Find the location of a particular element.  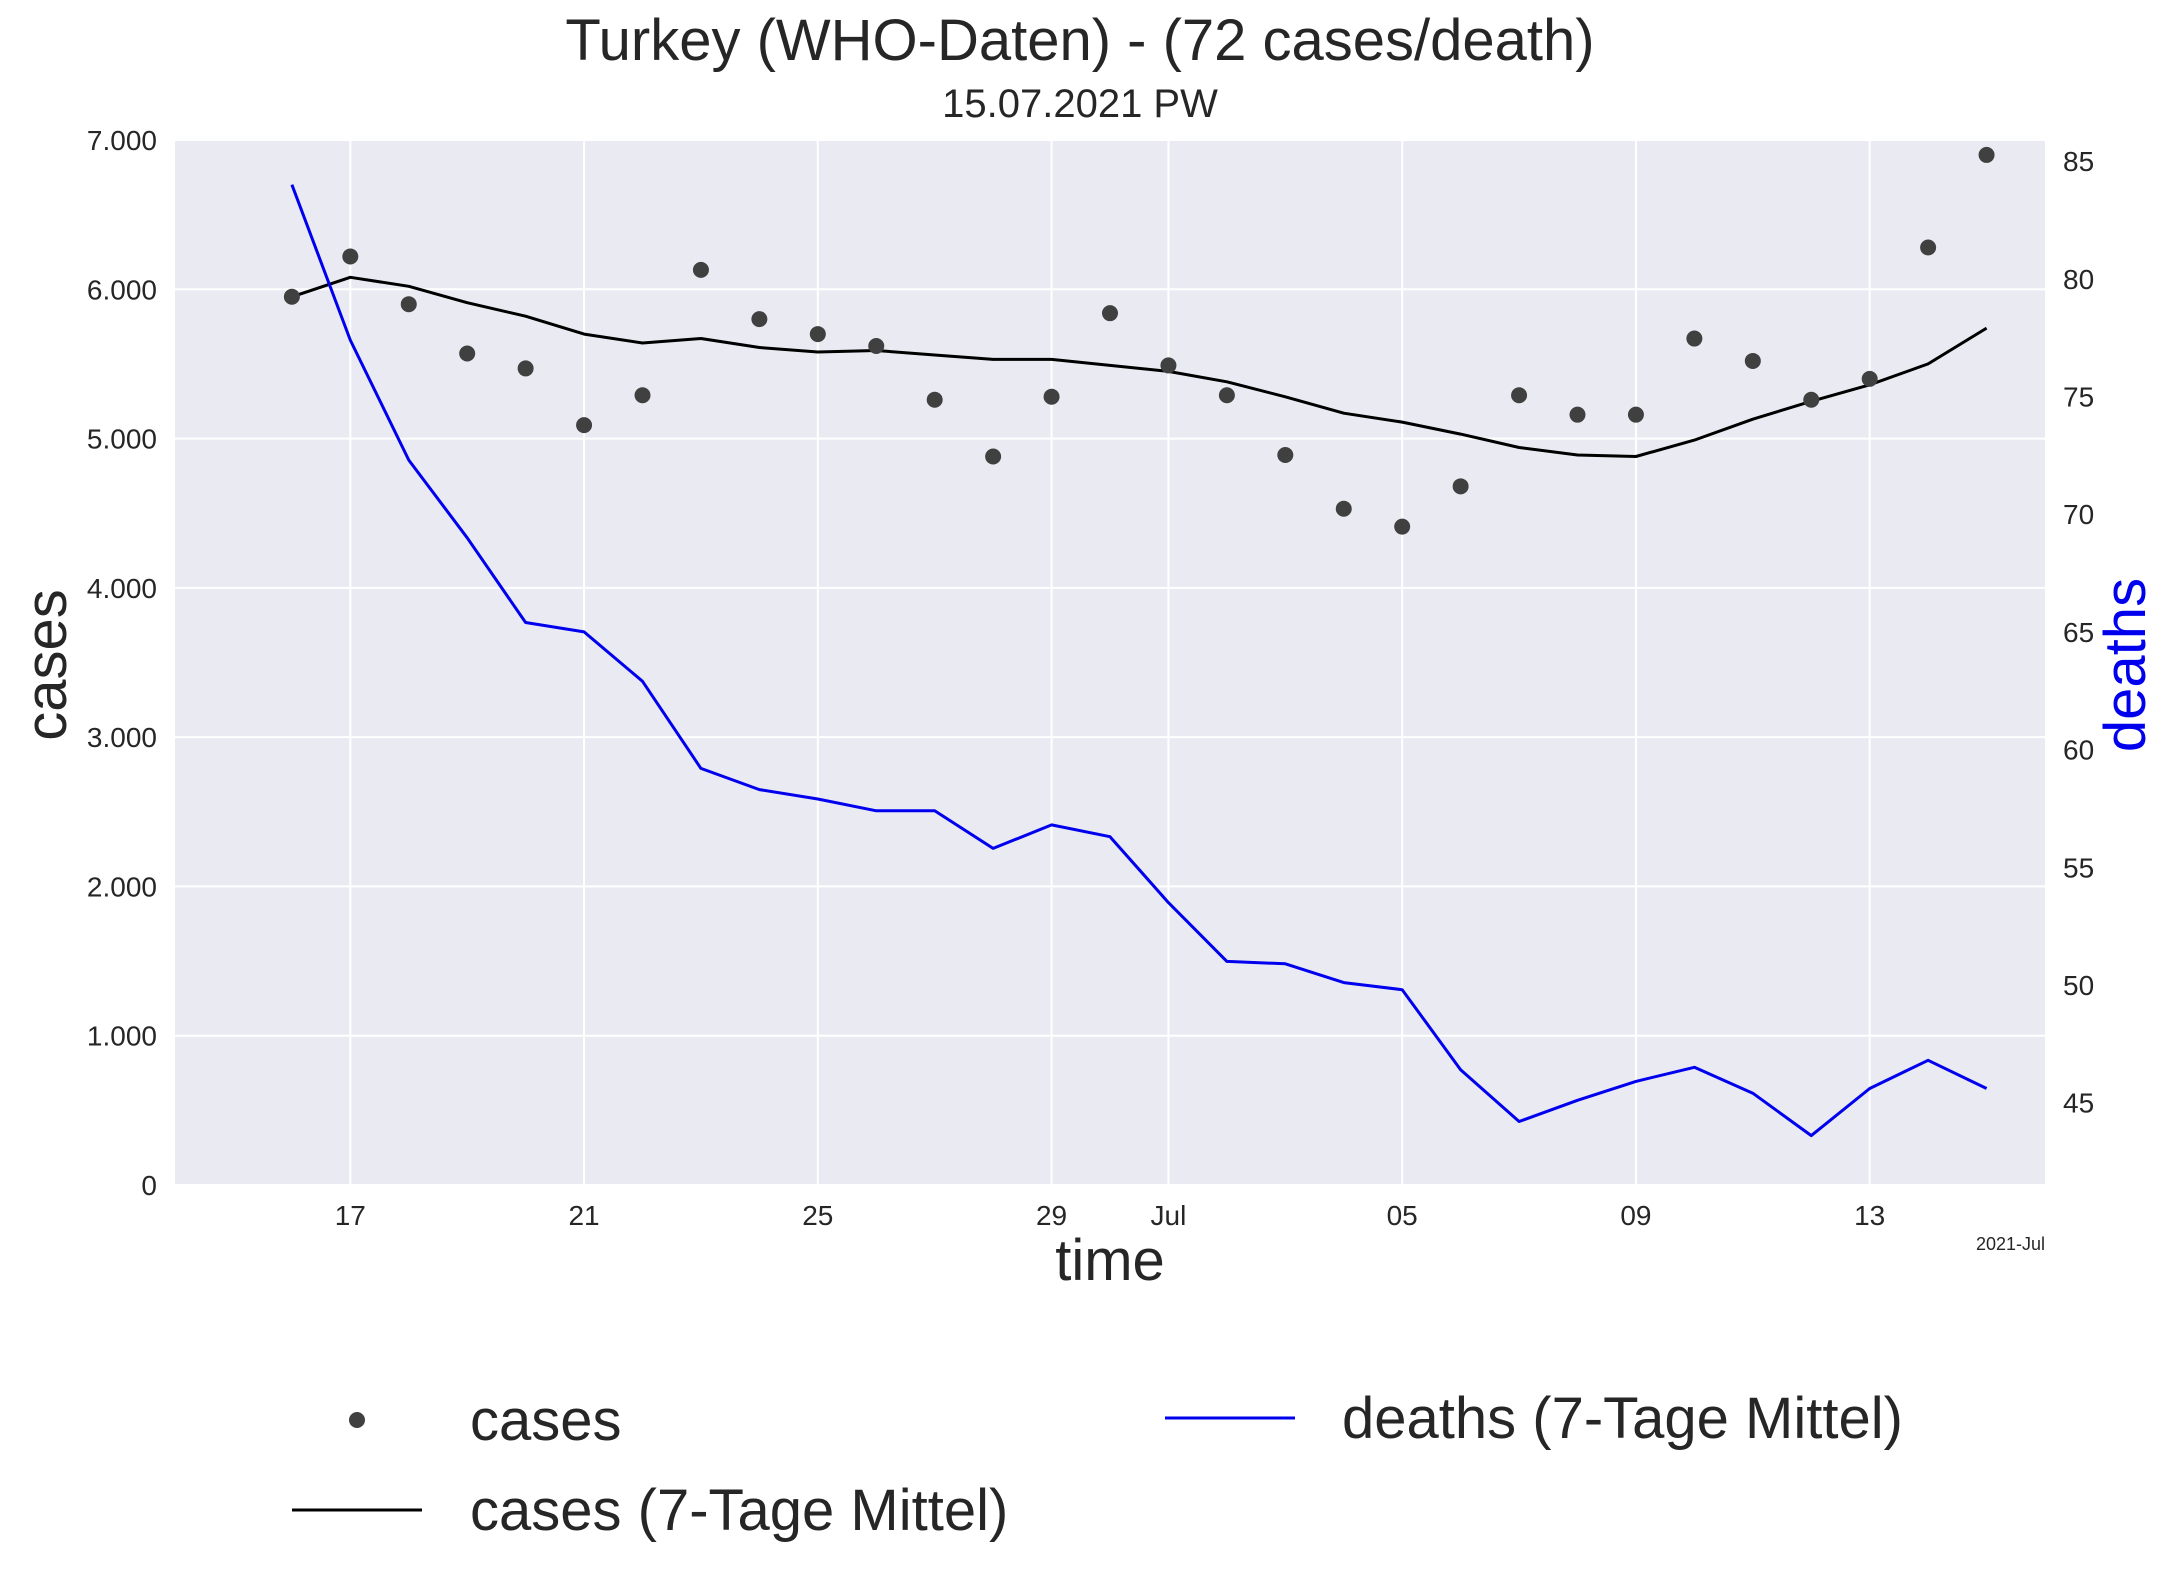

x-tick-label: 17 is located at coordinates (350, 1215).